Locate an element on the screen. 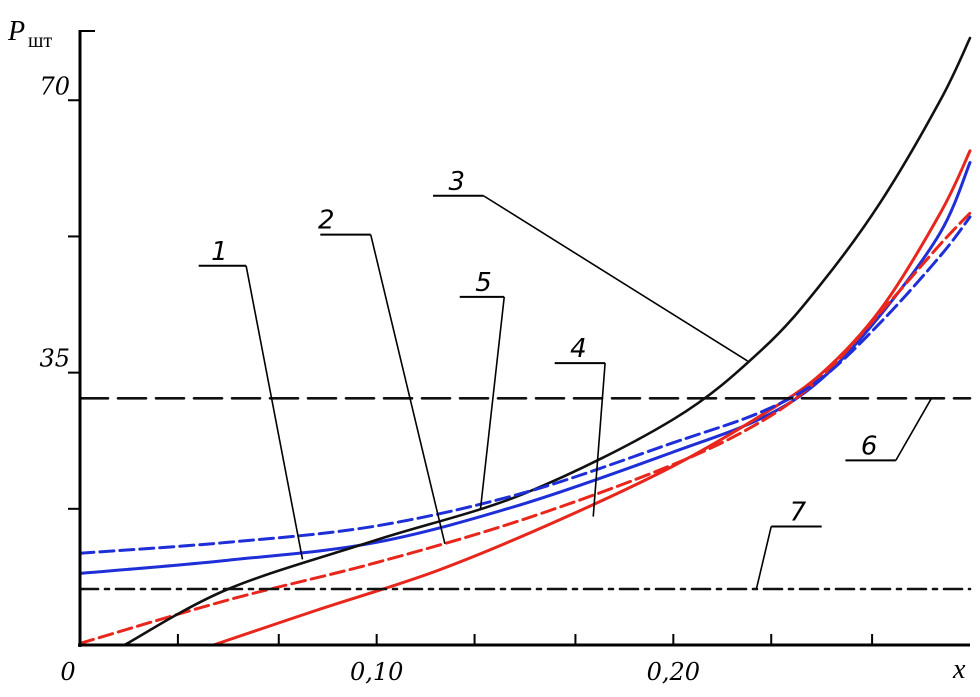  annotation-1-label: 1 is located at coordinates (219, 252).